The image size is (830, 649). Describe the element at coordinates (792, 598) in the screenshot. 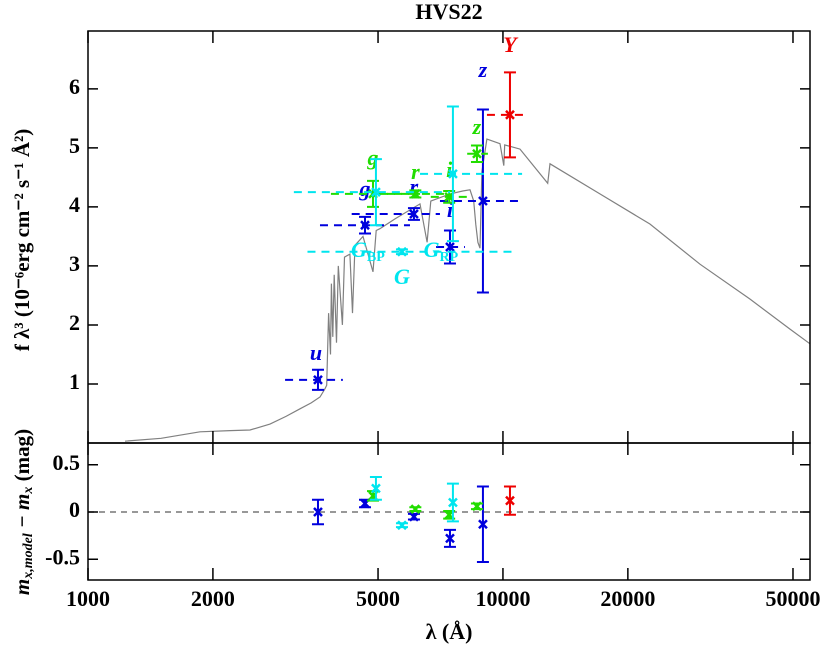

I see `x-tick-label: 50000` at that location.